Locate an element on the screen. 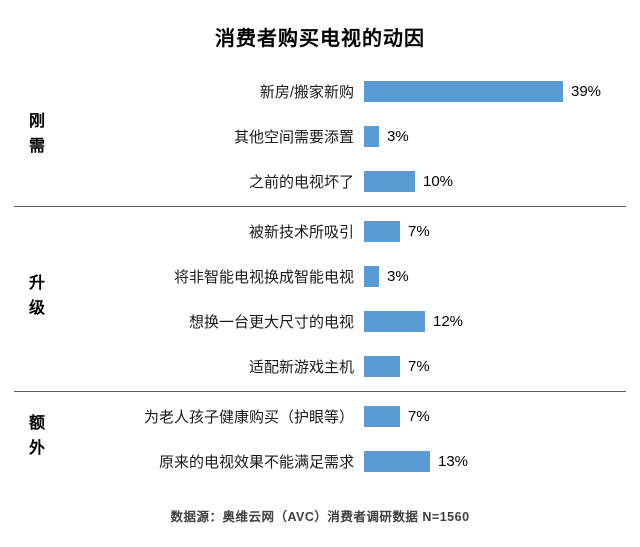  category-label: 原来的电视效果不能满足需求 is located at coordinates (256, 462).